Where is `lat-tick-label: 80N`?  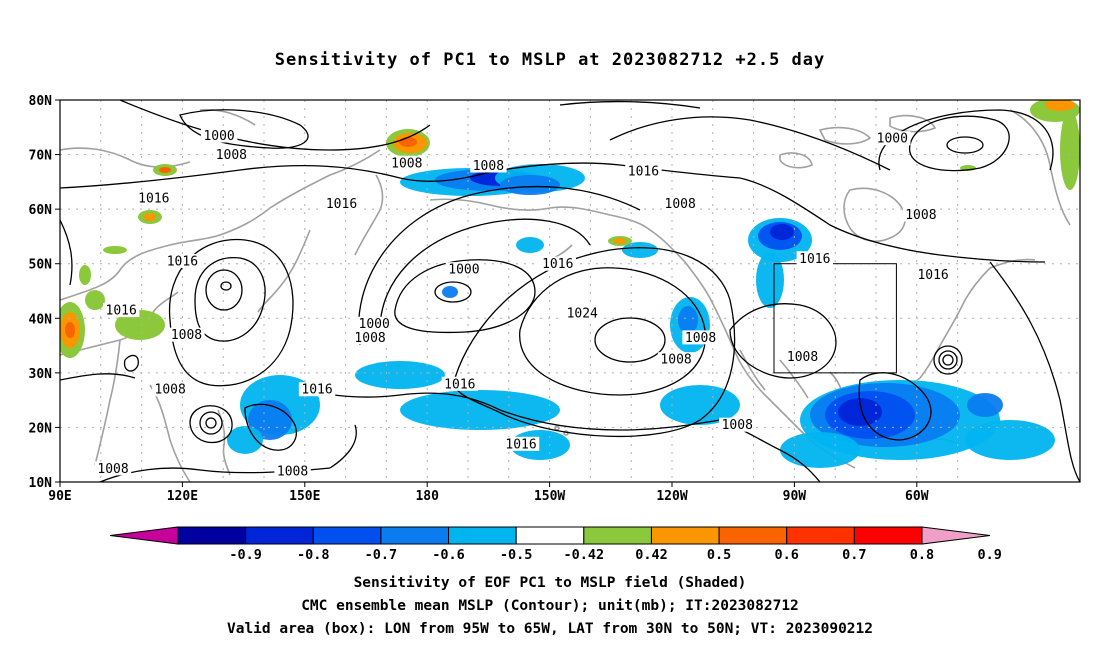
lat-tick-label: 80N is located at coordinates (41, 101).